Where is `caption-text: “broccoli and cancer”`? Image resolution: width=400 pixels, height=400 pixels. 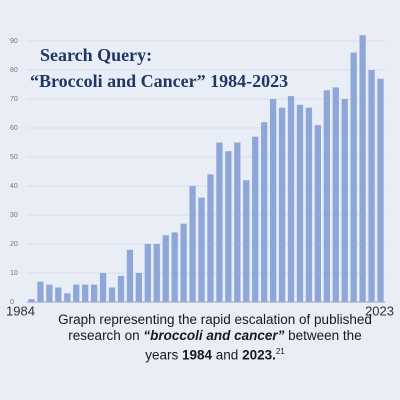
caption-text: “broccoli and cancer” is located at coordinates (214, 335).